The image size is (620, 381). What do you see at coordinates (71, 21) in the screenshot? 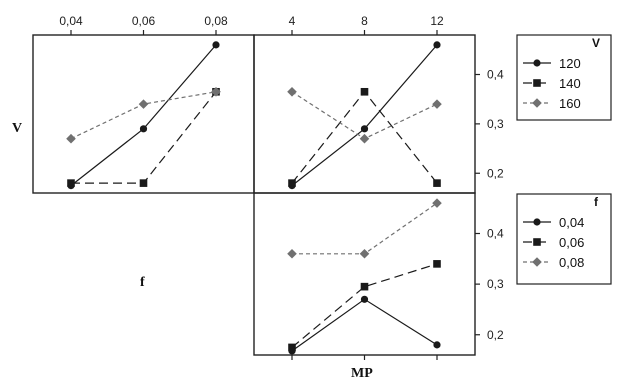
I see `x-tick-label: 0,04` at bounding box center [71, 21].